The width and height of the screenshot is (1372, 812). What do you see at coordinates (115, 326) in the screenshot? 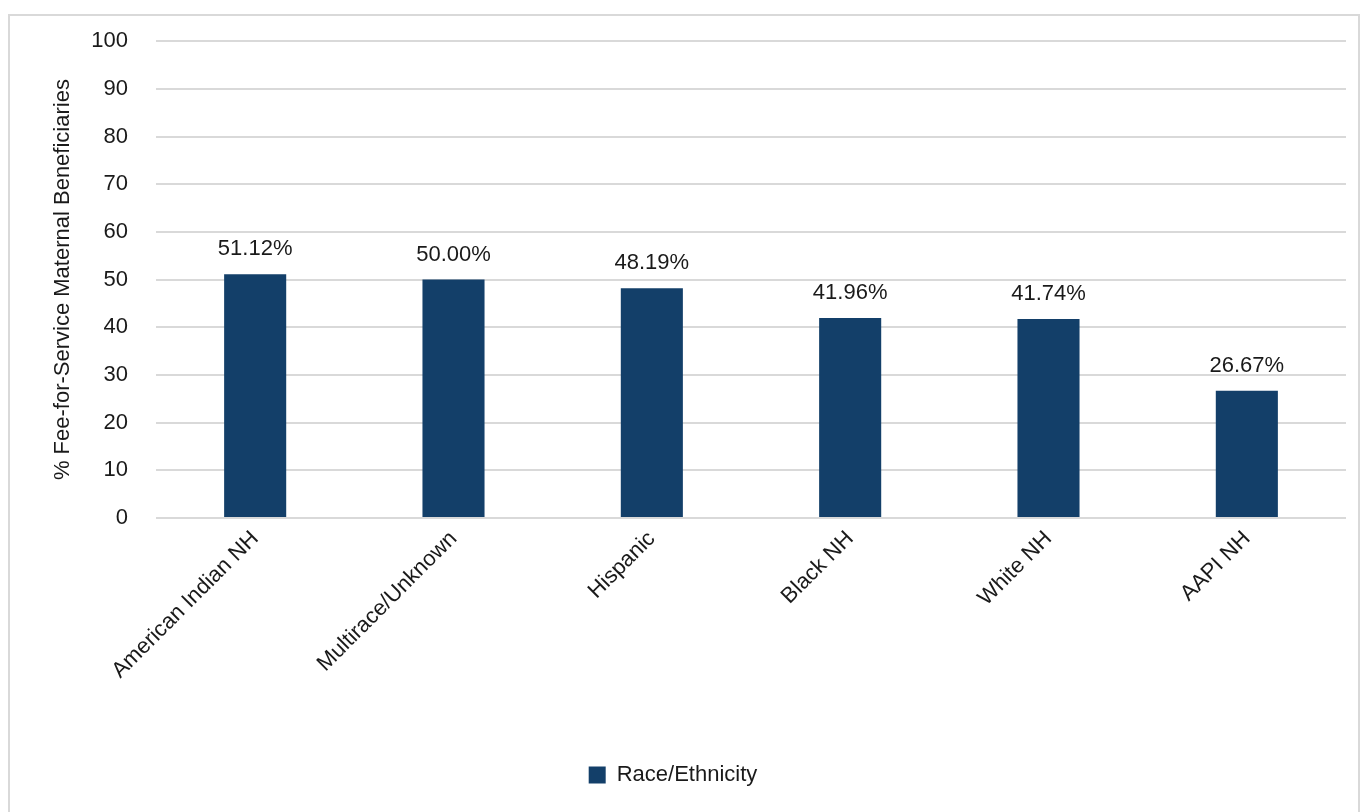
I see `y-tick-label: 40` at bounding box center [115, 326].